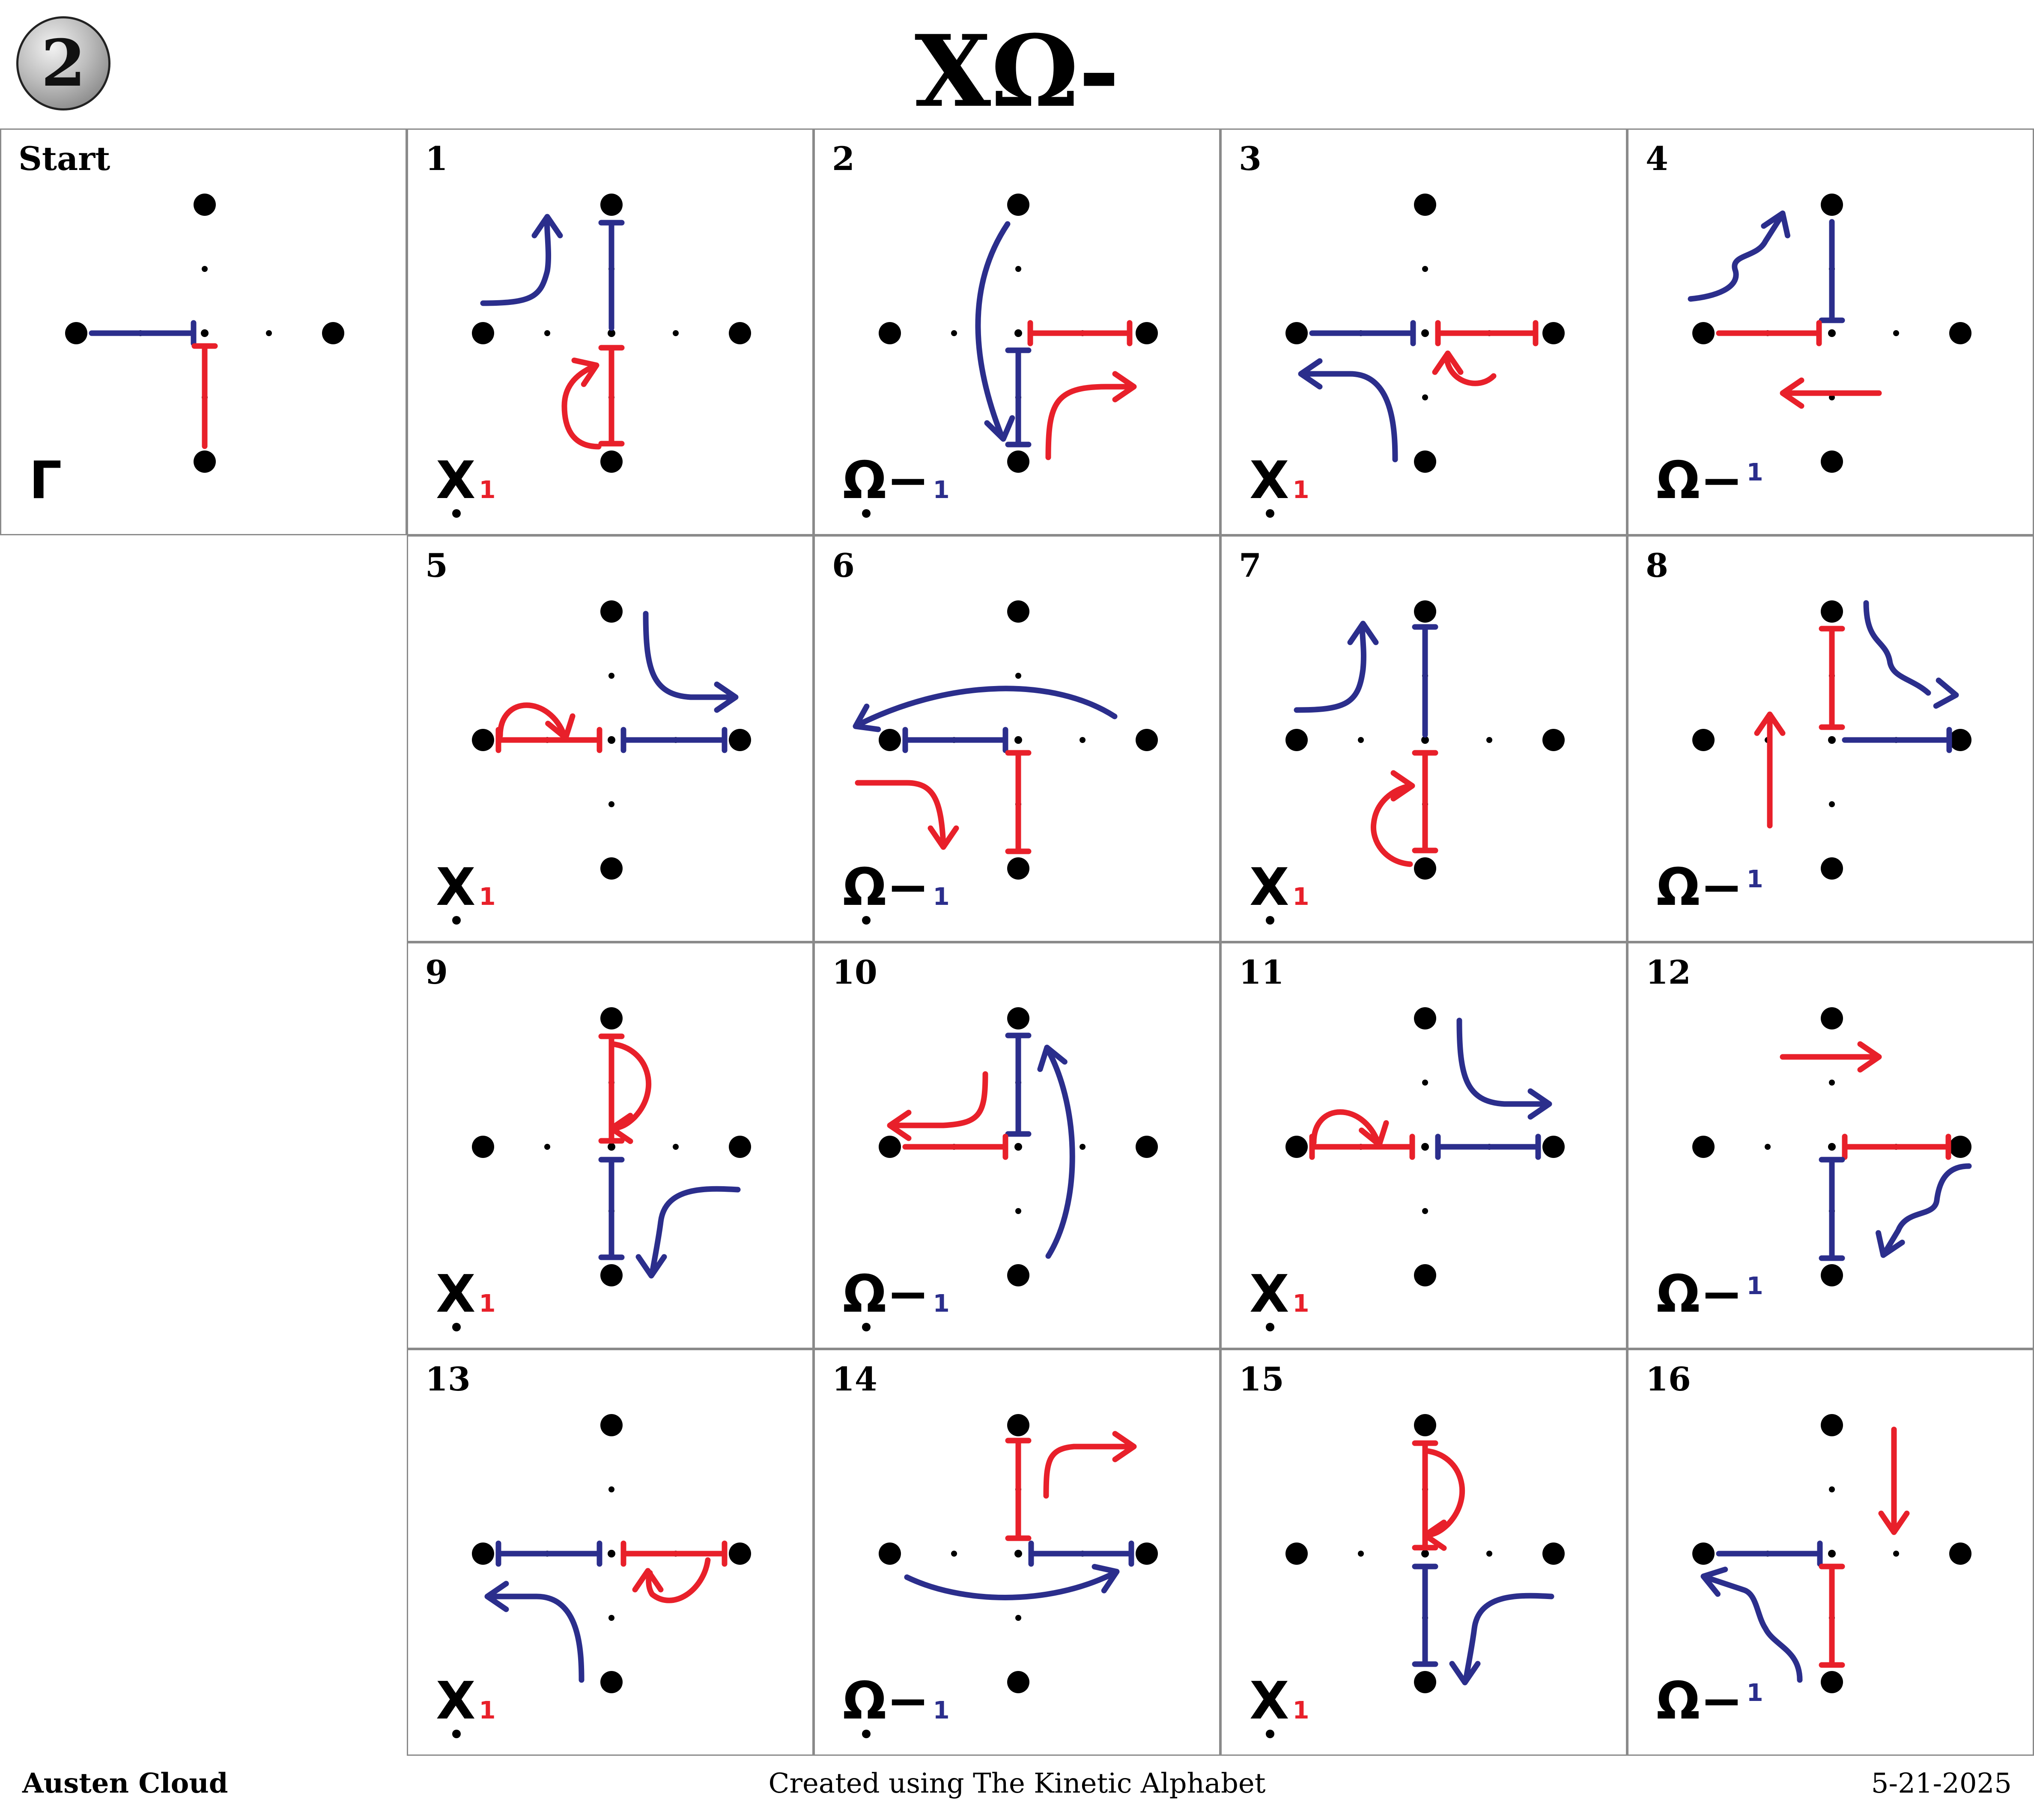 The height and width of the screenshot is (1820, 2034). Describe the element at coordinates (855, 1379) in the screenshot. I see `cell-label: 14` at that location.